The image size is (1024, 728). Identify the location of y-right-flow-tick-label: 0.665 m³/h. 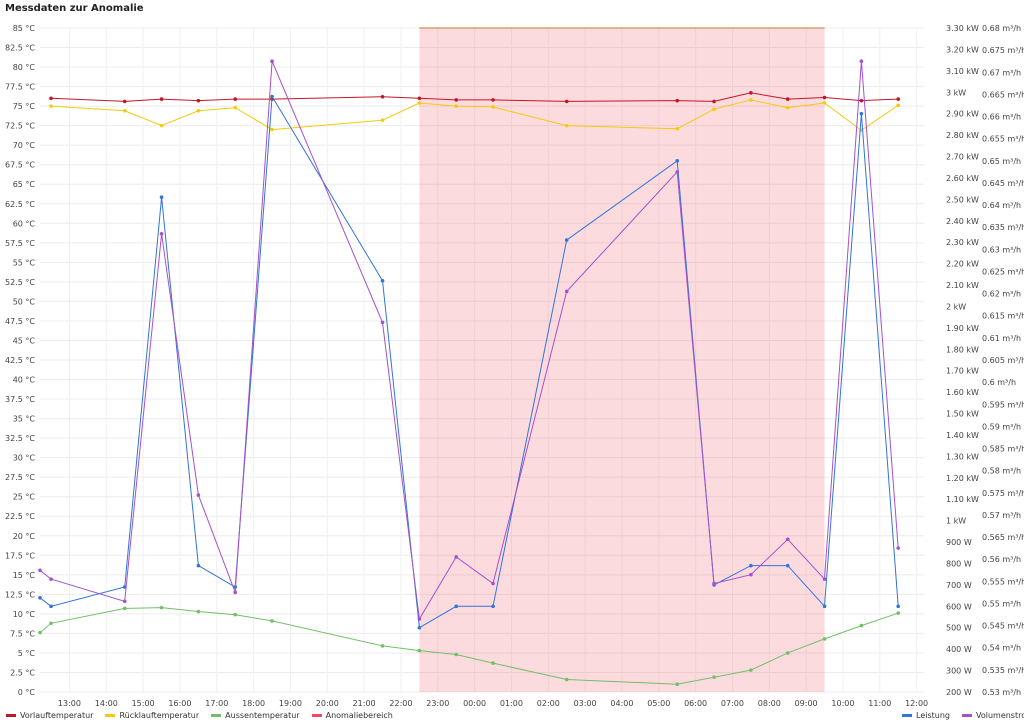
(1003, 94).